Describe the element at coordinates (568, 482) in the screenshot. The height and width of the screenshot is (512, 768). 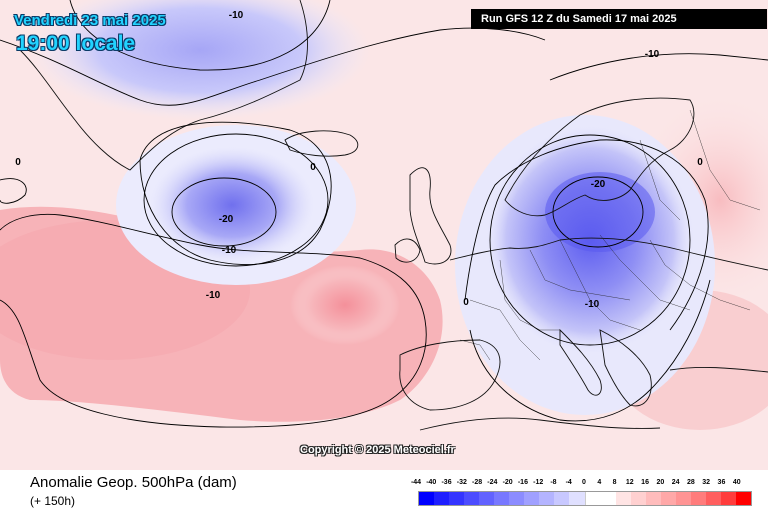
I see `legend-label: -4` at that location.